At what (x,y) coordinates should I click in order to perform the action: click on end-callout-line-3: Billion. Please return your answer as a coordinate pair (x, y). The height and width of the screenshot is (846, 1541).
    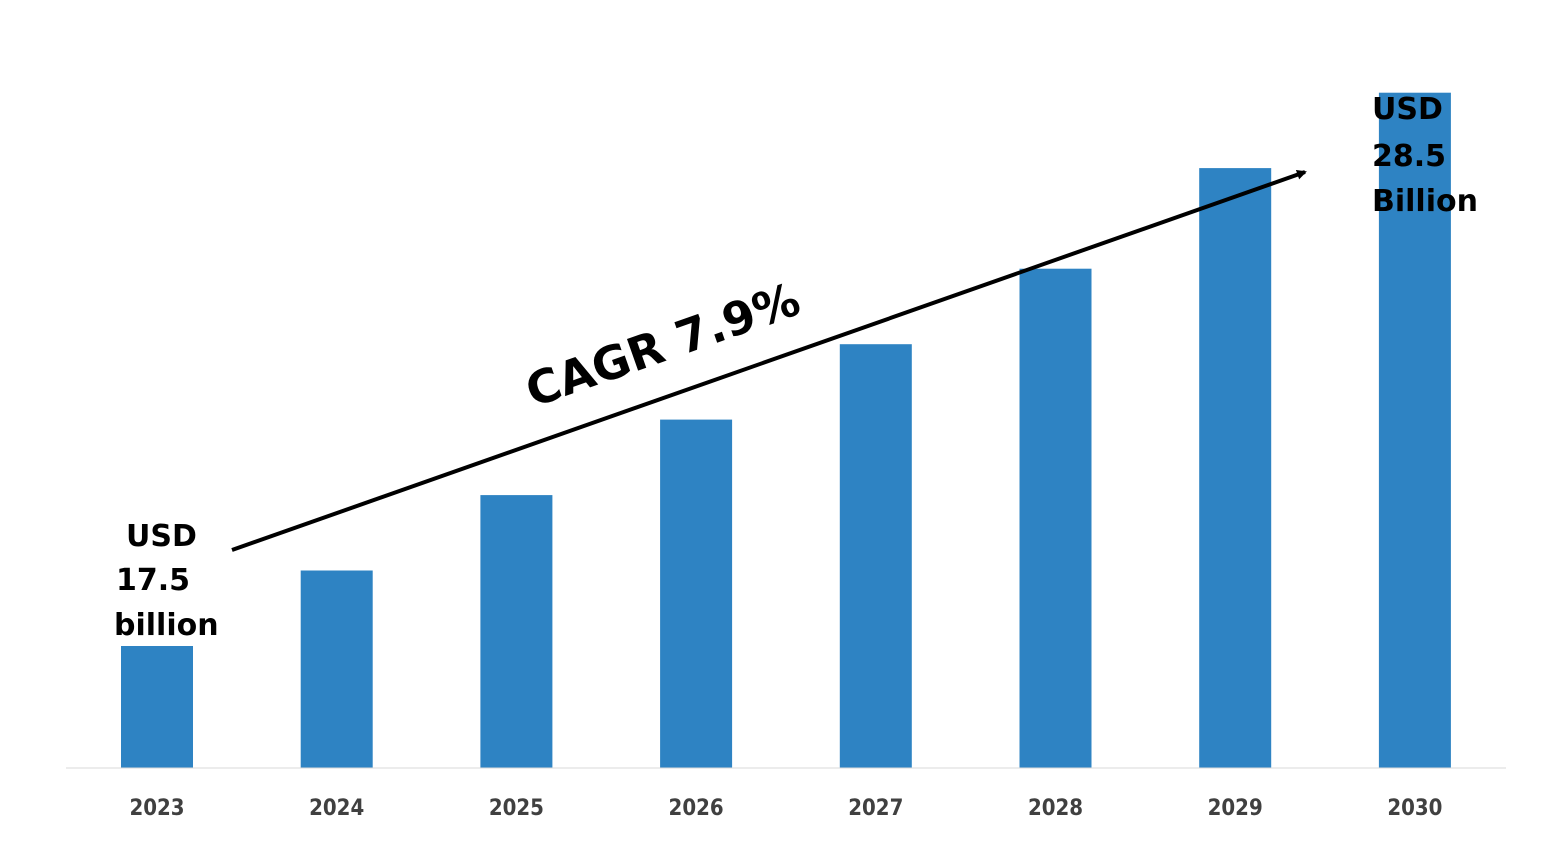
    Looking at the image, I should click on (1425, 201).